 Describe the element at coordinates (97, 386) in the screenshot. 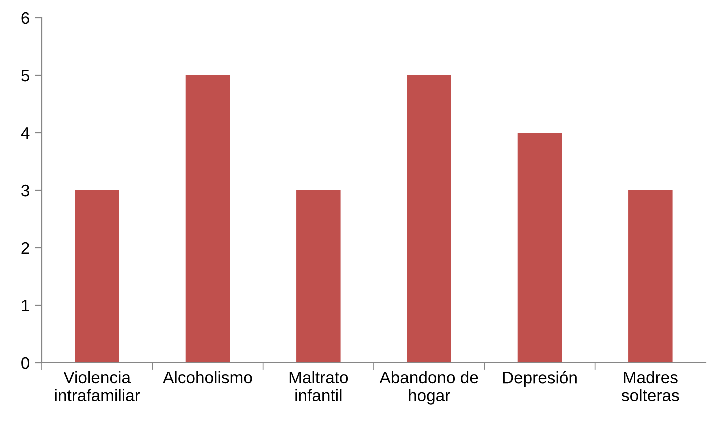

I see `x-tick-label: Violencia intrafamiliar` at that location.